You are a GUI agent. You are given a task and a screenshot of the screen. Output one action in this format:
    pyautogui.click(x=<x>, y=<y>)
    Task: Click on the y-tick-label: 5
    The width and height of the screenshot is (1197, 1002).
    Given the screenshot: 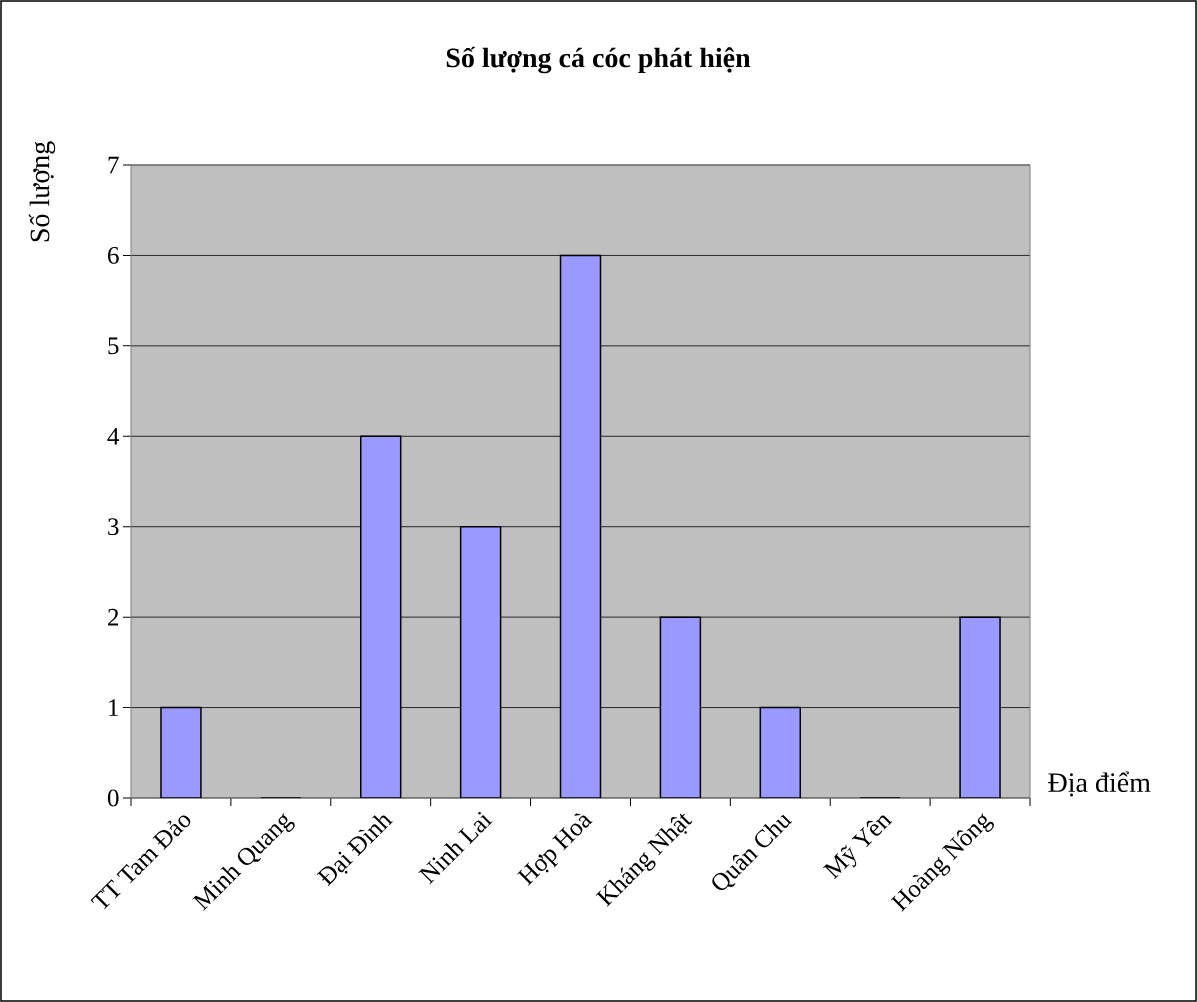 What is the action you would take?
    pyautogui.click(x=113, y=346)
    